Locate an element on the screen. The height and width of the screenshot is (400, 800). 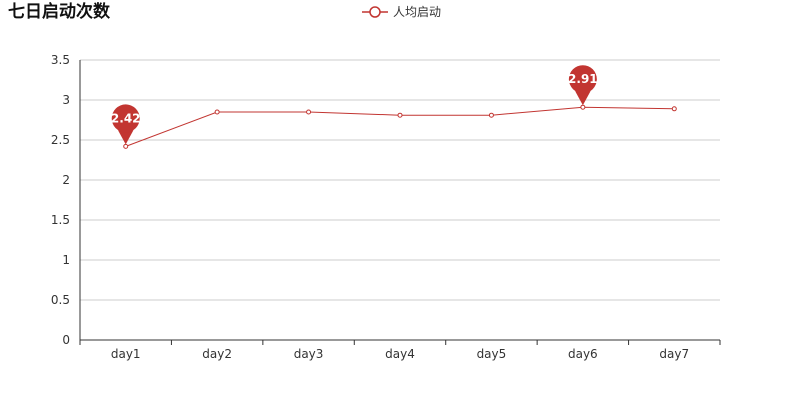
max-value-pin: 2.91 is located at coordinates (583, 85).